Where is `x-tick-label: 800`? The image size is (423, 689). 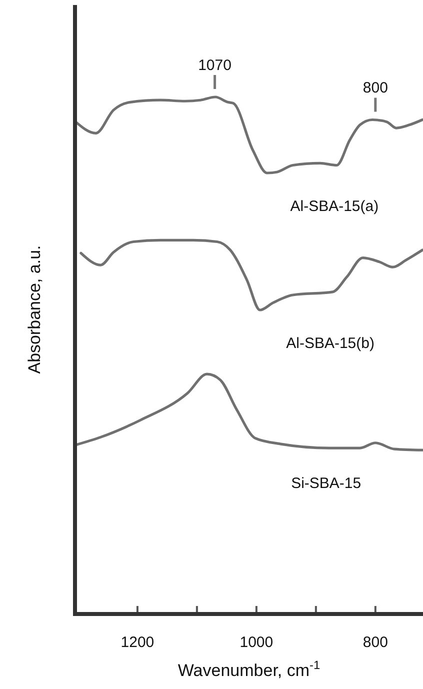
x-tick-label: 800 is located at coordinates (375, 642).